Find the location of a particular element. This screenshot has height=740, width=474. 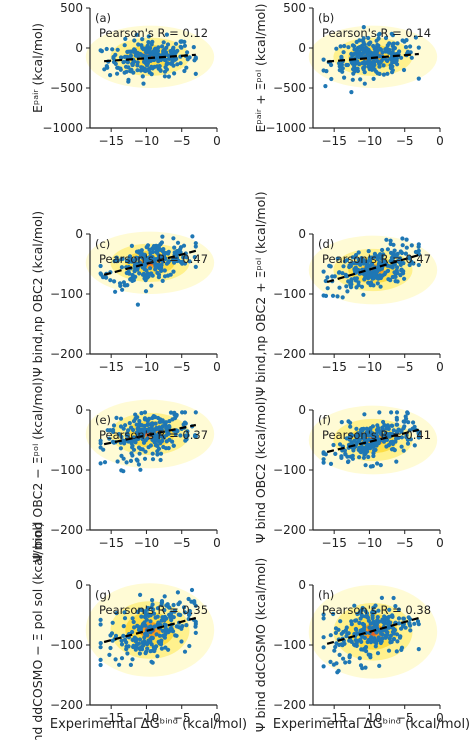

y-tick-label: 0 is located at coordinates (302, 48).